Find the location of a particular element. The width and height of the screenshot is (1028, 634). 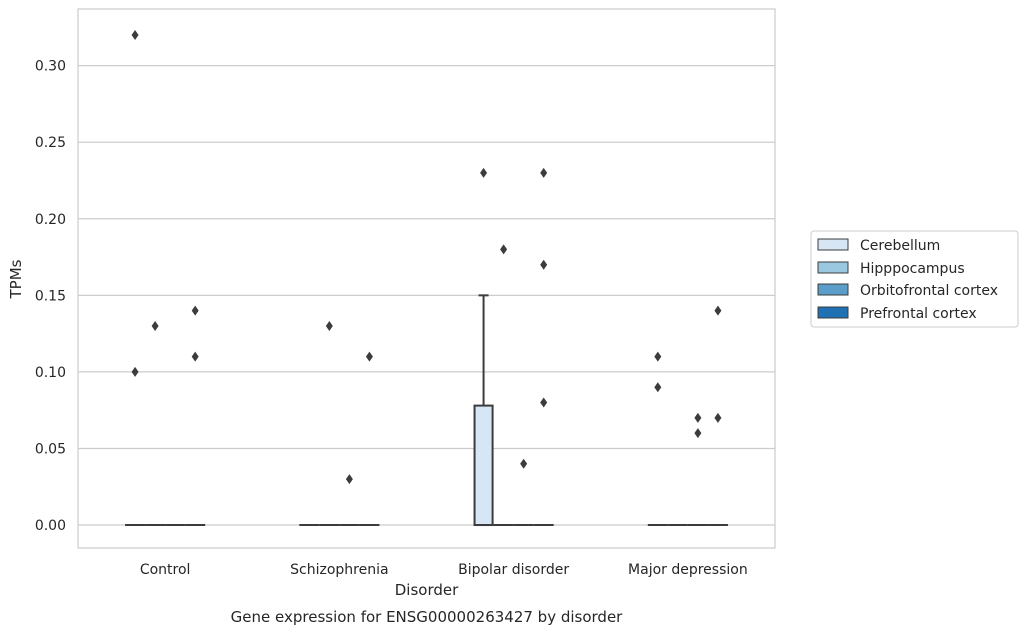

legend-frame is located at coordinates (914, 279).